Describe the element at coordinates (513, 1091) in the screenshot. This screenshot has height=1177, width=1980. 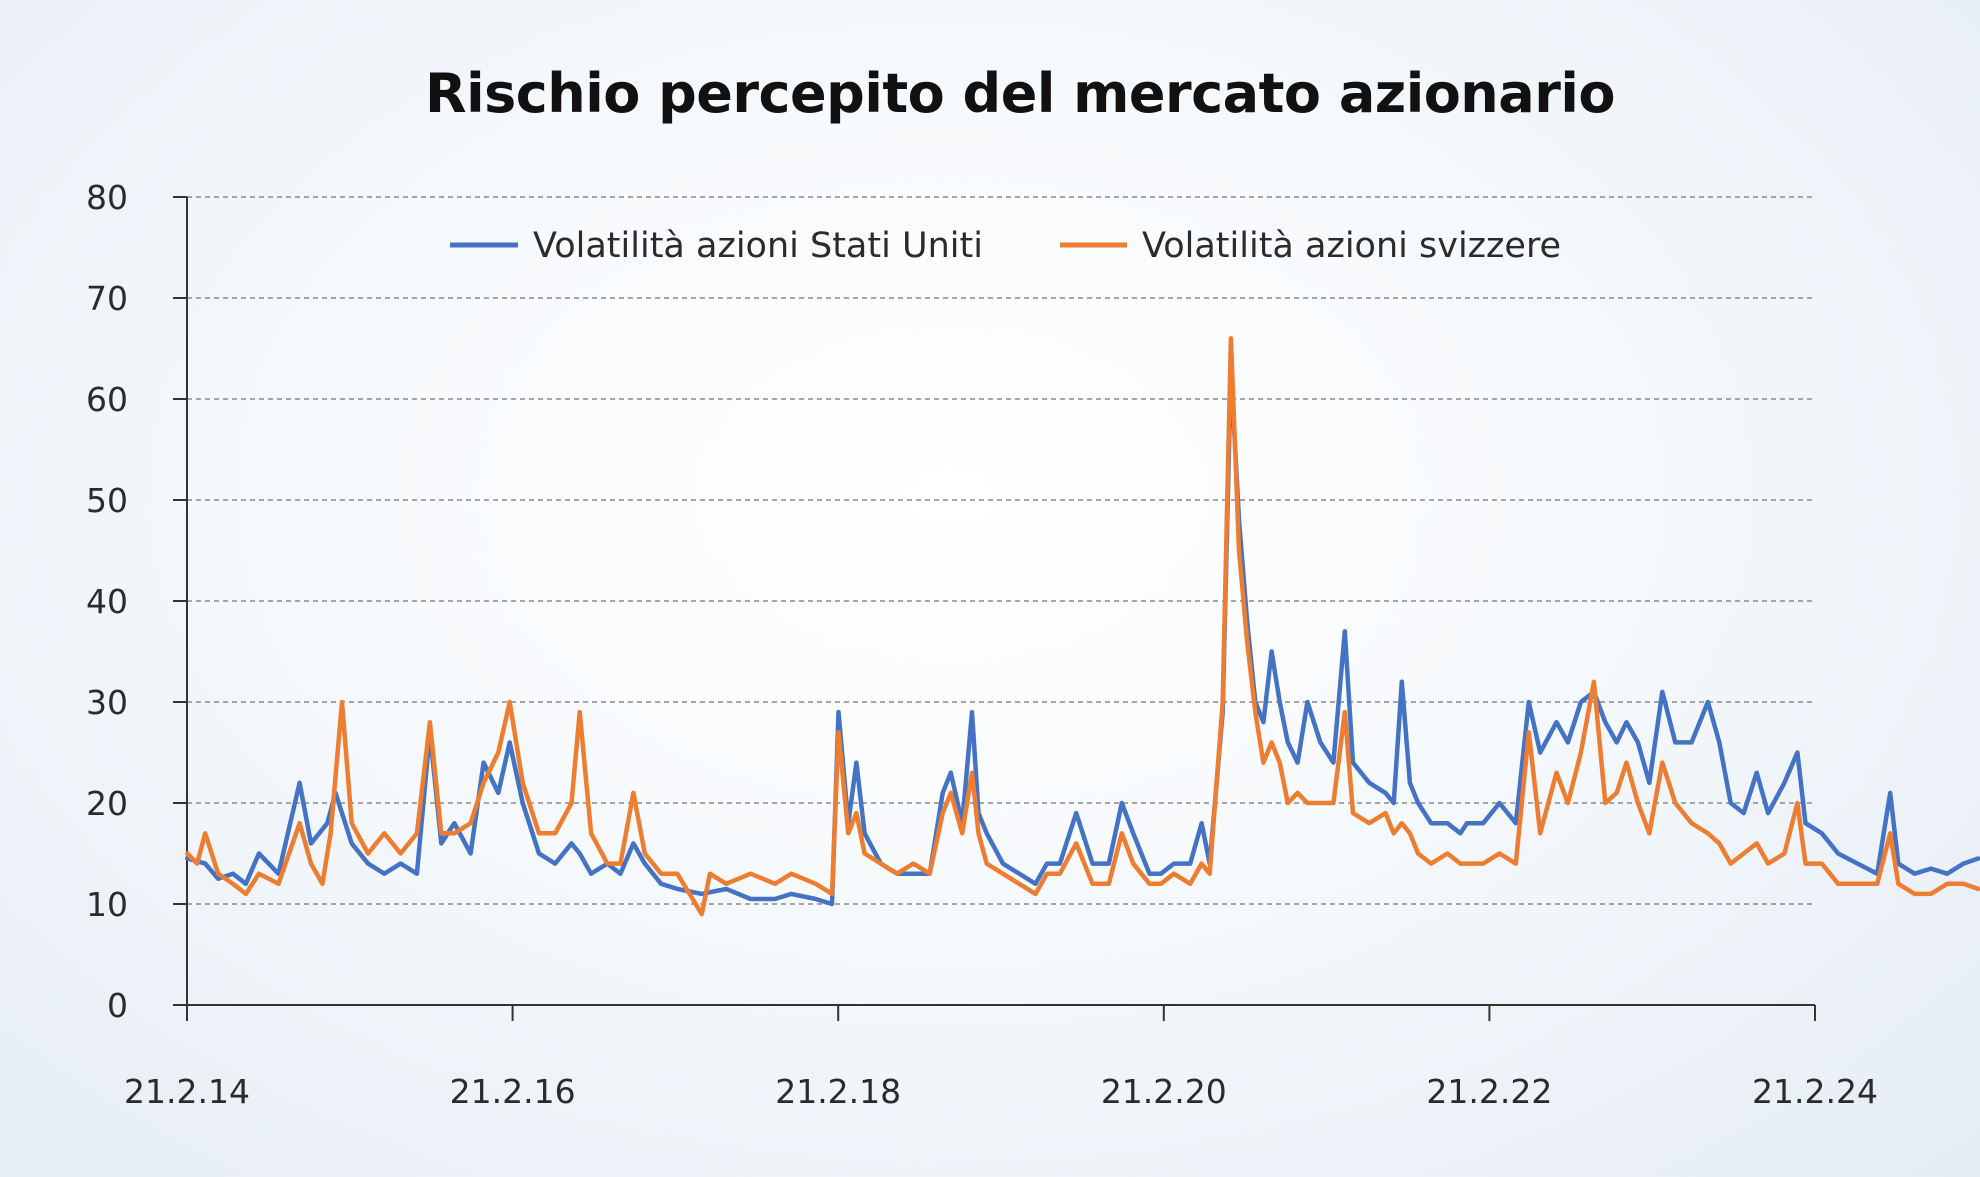
I see `x-tick-label: 21.2.16` at that location.